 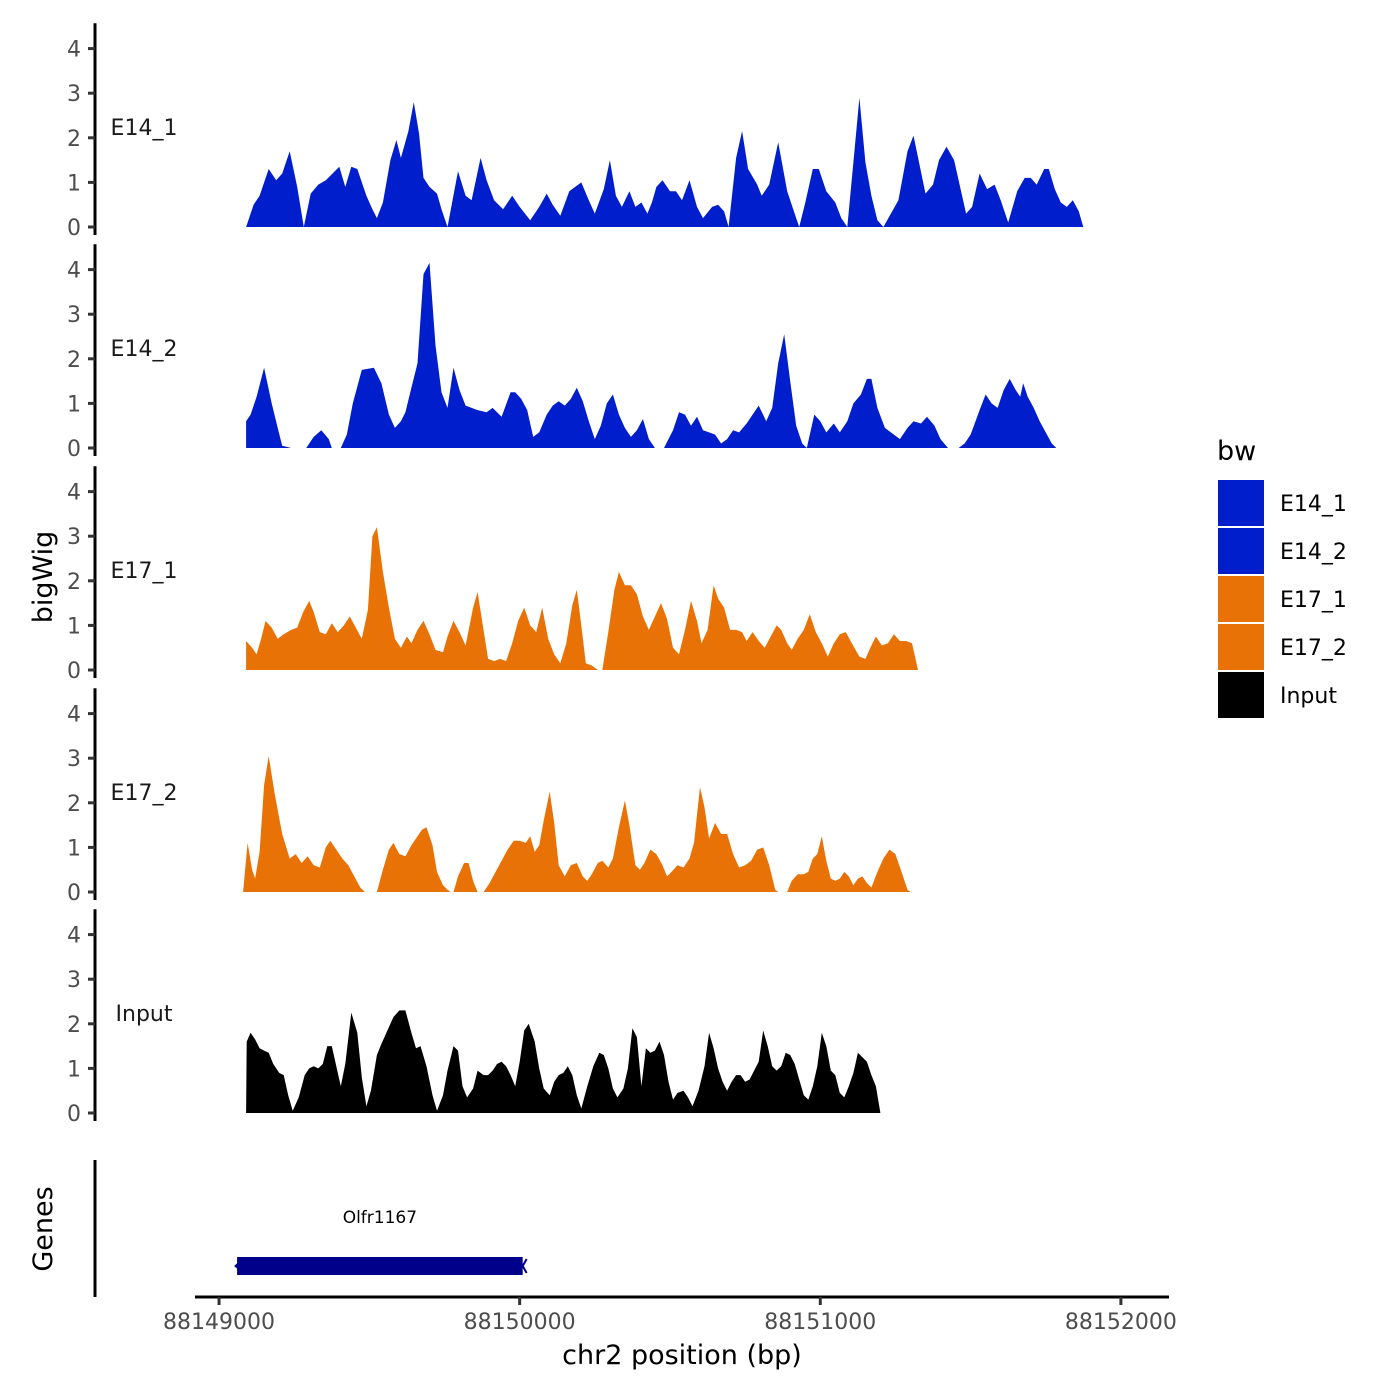 What do you see at coordinates (1277, 695) in the screenshot?
I see `legend-item-input: Input` at bounding box center [1277, 695].